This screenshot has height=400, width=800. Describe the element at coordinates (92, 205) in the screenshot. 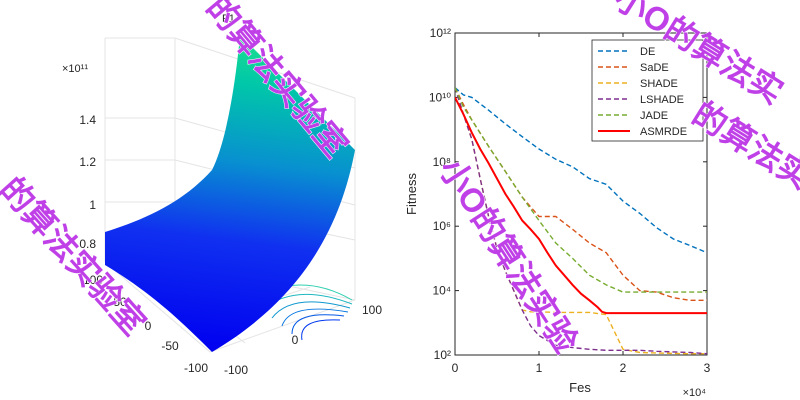

I see `z-tick-label: 1` at that location.